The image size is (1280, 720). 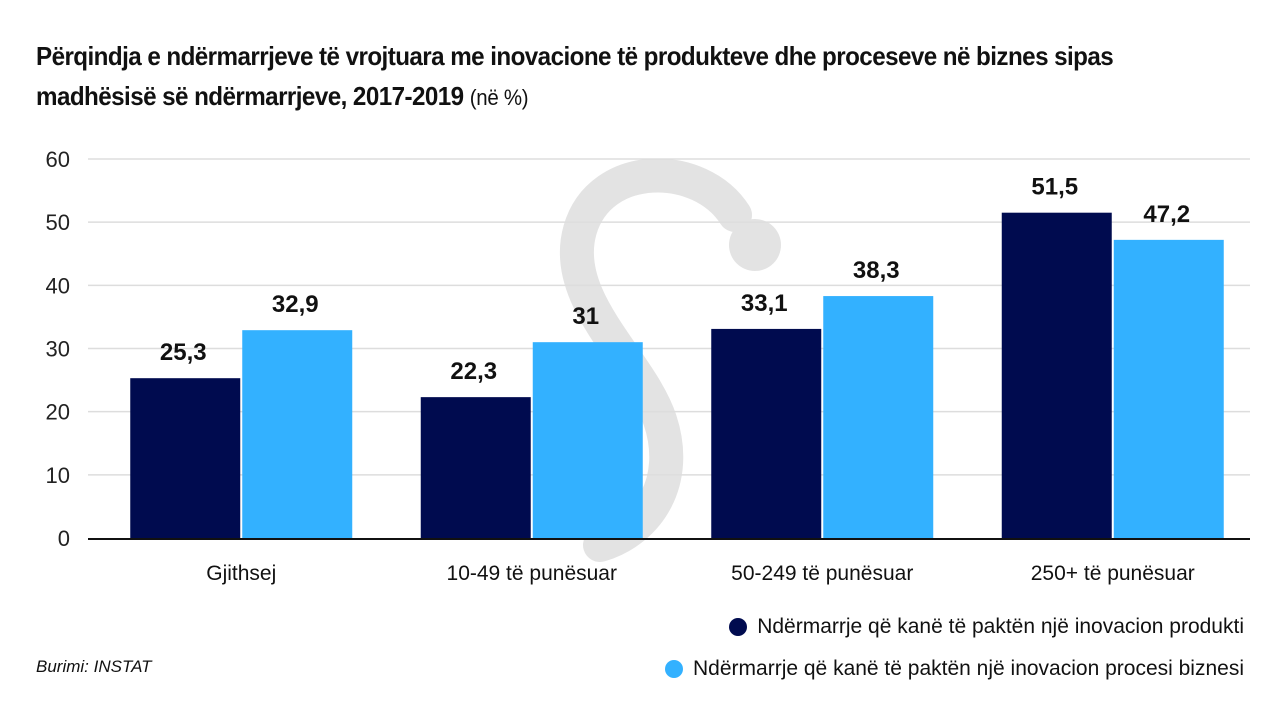 I want to click on y-tick-label: 30, so click(x=58, y=349).